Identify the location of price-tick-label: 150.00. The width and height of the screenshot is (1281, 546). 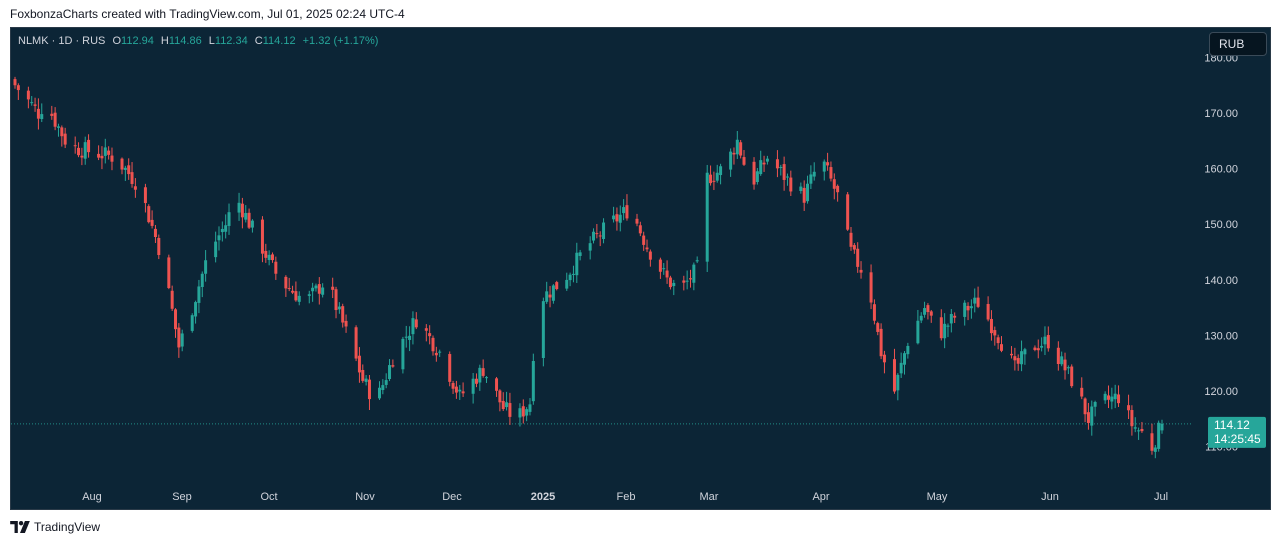
(1221, 225).